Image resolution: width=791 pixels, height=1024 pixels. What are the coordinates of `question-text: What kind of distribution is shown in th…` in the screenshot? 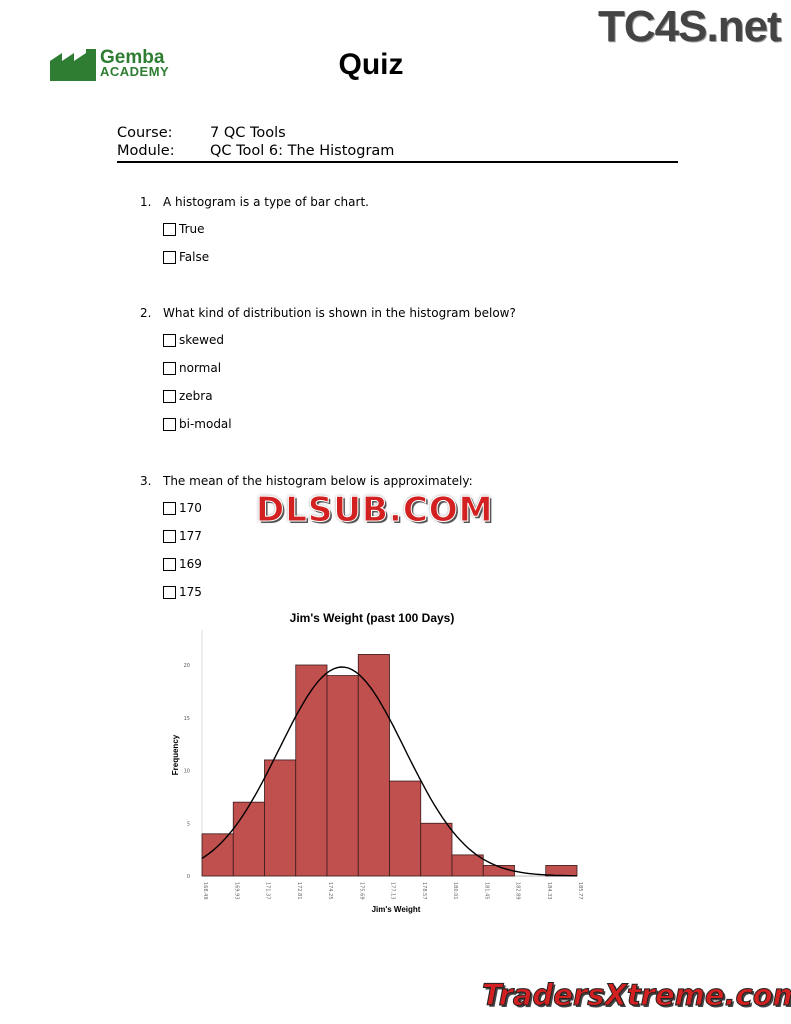 It's located at (339, 313).